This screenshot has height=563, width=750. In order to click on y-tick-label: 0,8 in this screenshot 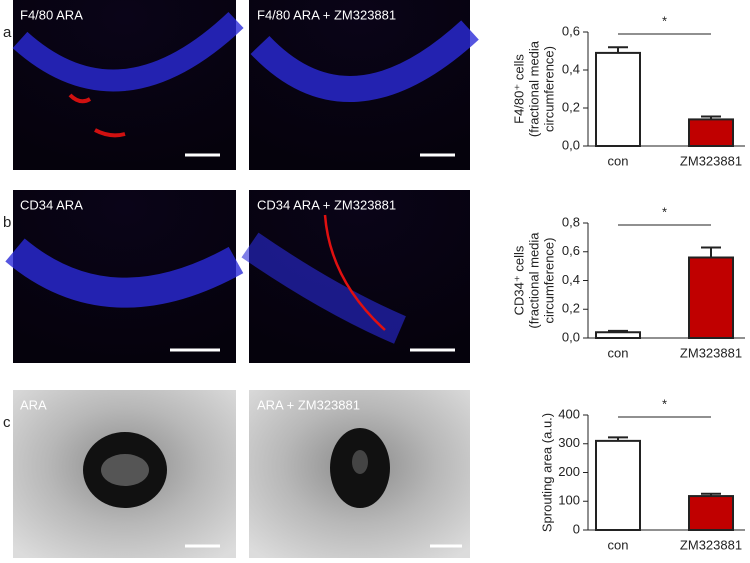, I will do `click(571, 221)`.